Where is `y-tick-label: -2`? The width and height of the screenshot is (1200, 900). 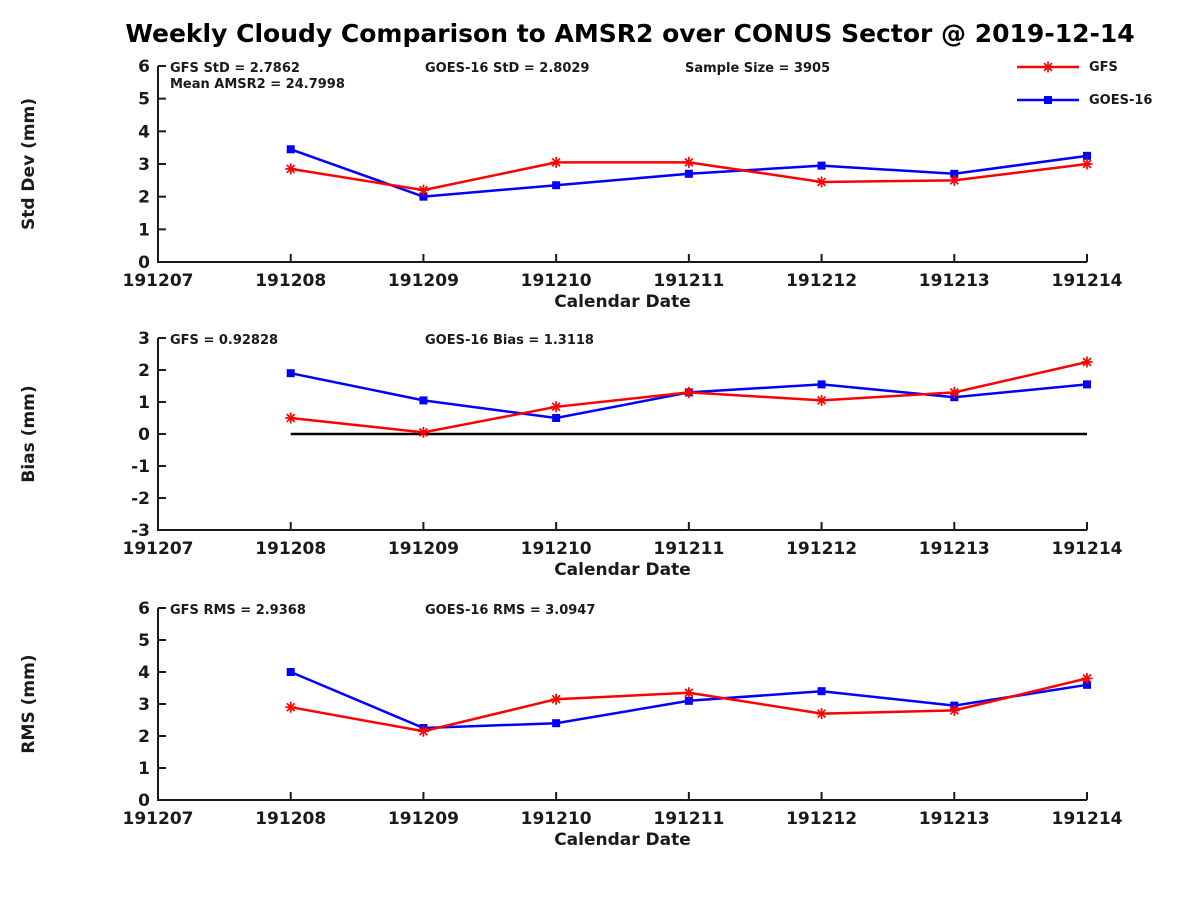 y-tick-label: -2 is located at coordinates (140, 499).